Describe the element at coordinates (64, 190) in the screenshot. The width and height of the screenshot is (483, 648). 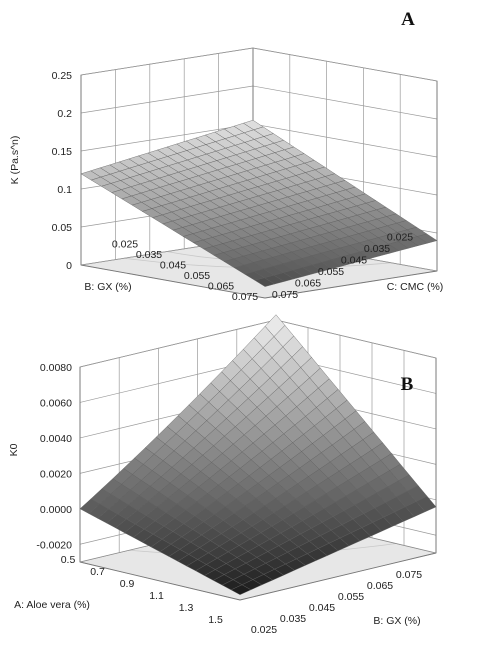
I see `z-tick-label: 0.1` at that location.